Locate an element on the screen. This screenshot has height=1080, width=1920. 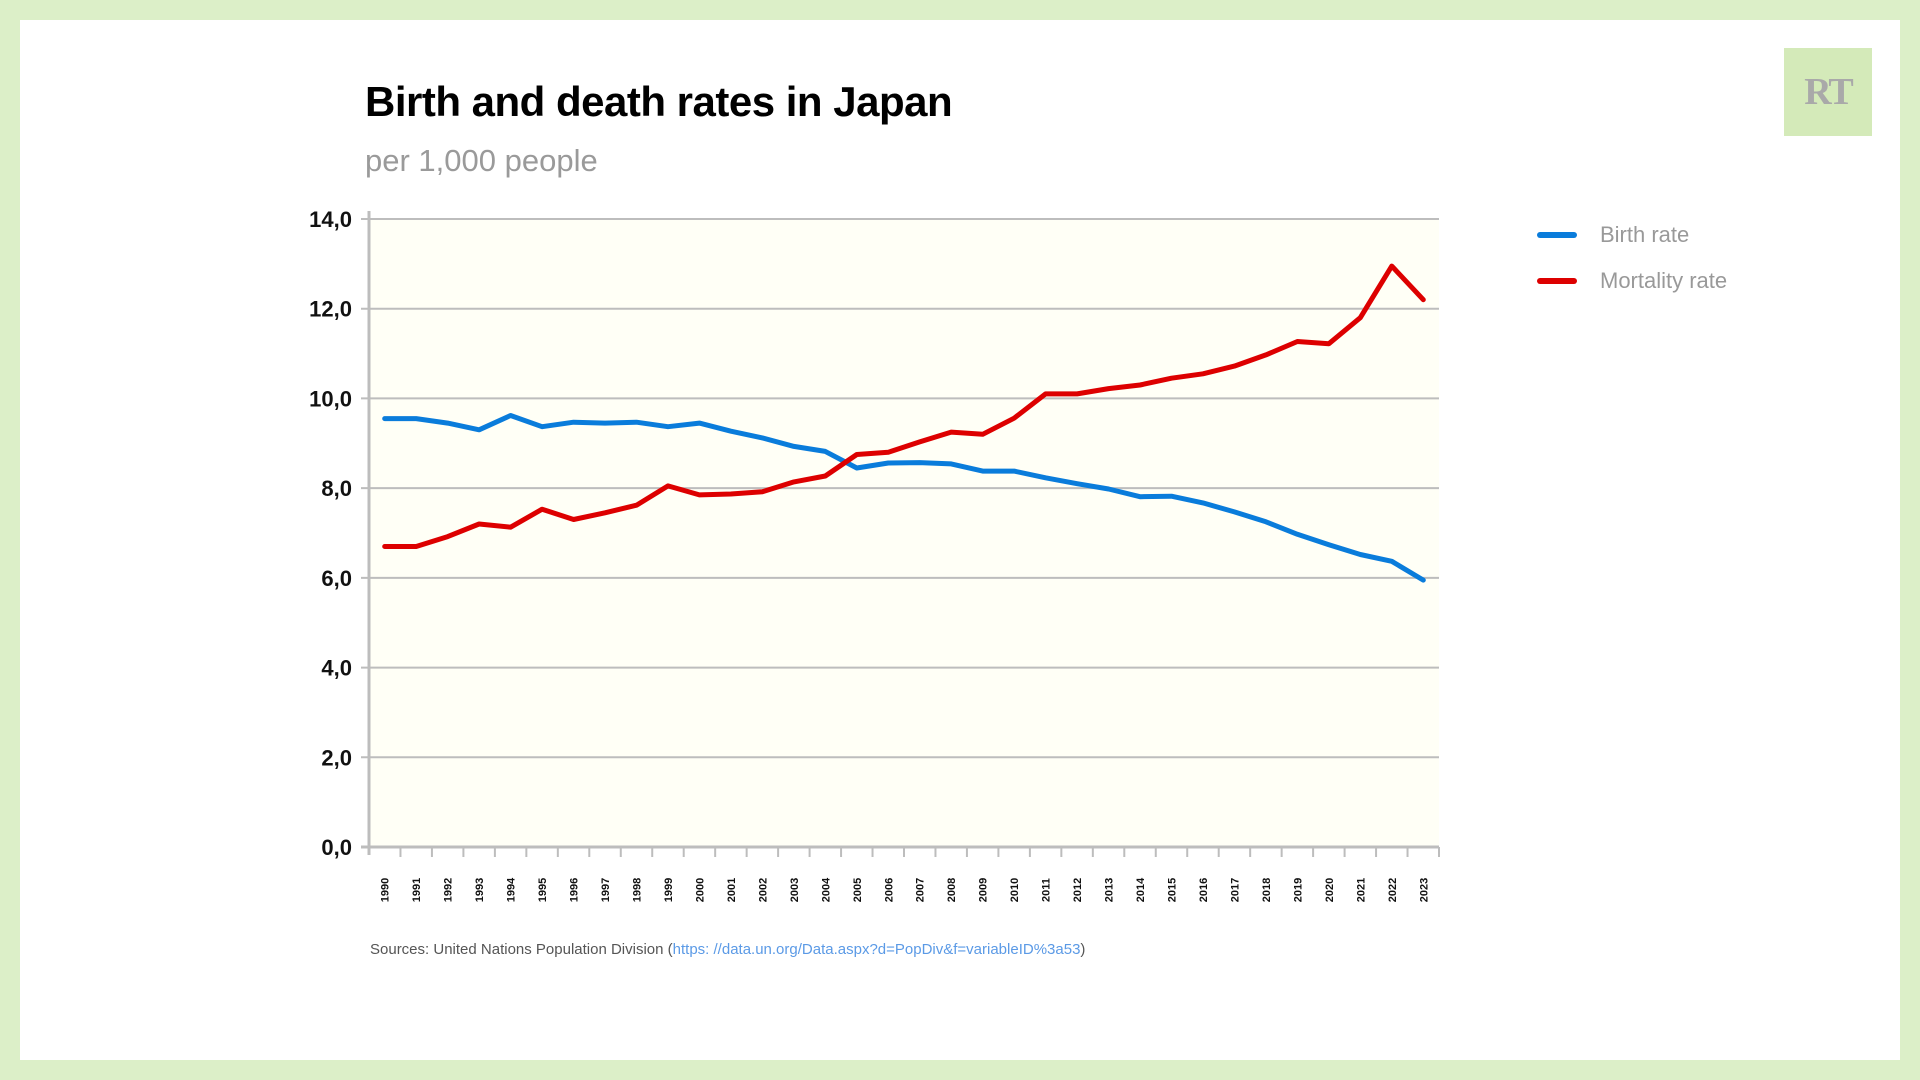
y-tick-label: 2,0 is located at coordinates (336, 757).